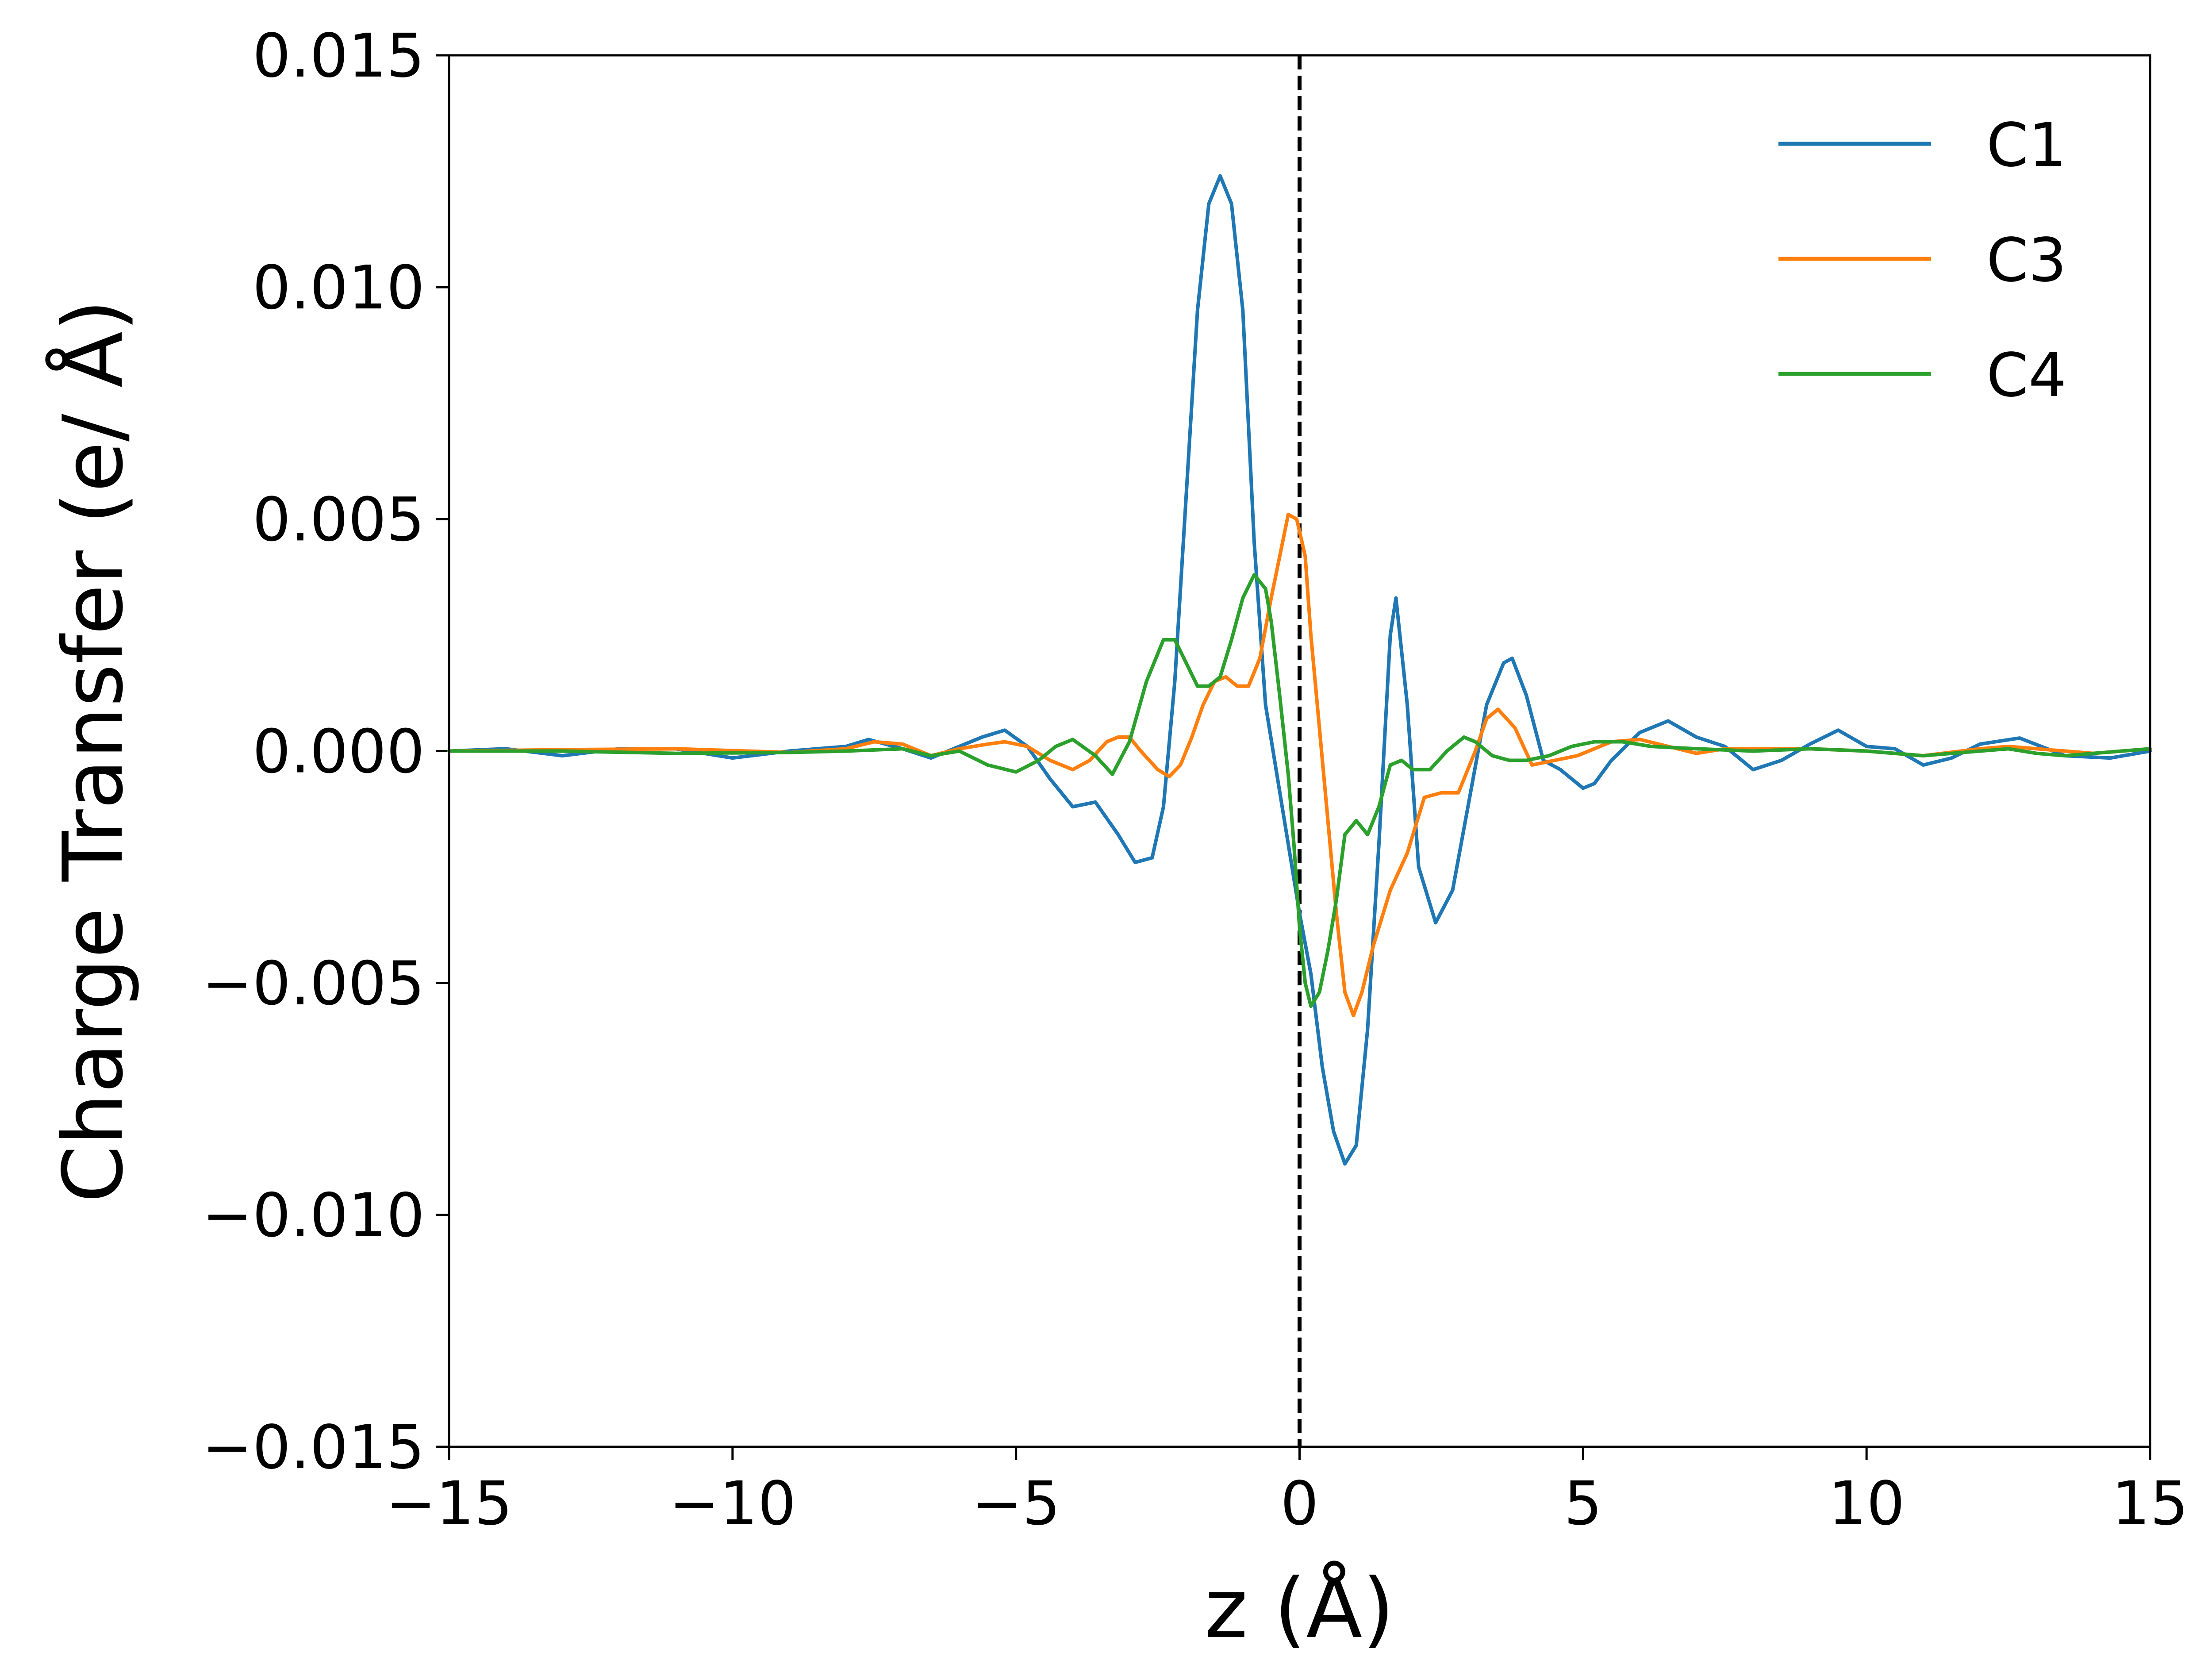 This screenshot has height=1680, width=2212. What do you see at coordinates (1300, 1609) in the screenshot?
I see `x-axis-title: z (Å)` at bounding box center [1300, 1609].